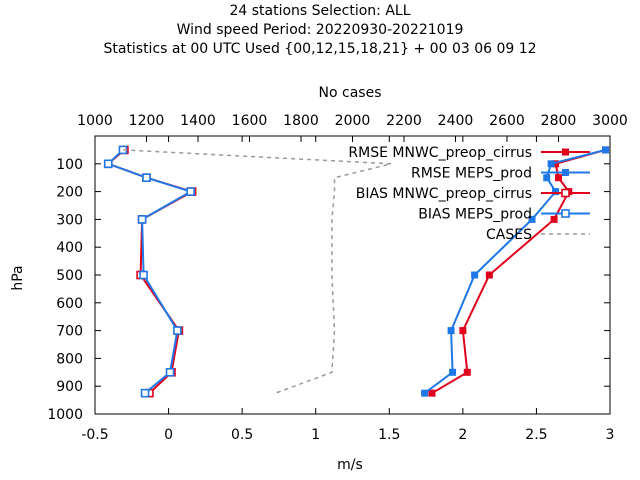 The image size is (640, 480). I want to click on y-tick-label: 1000, so click(65, 415).